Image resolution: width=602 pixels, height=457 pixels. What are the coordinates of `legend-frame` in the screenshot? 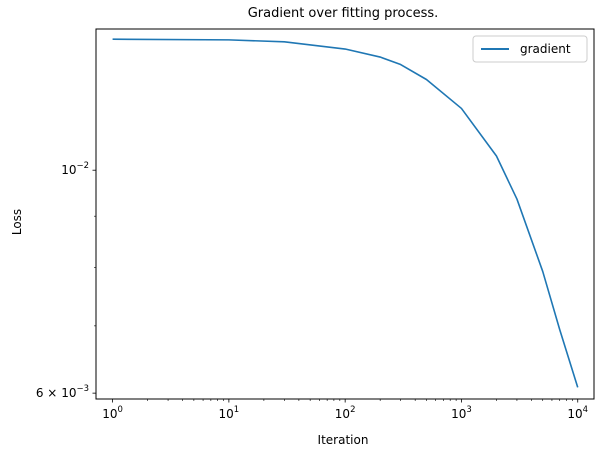 It's located at (530, 49).